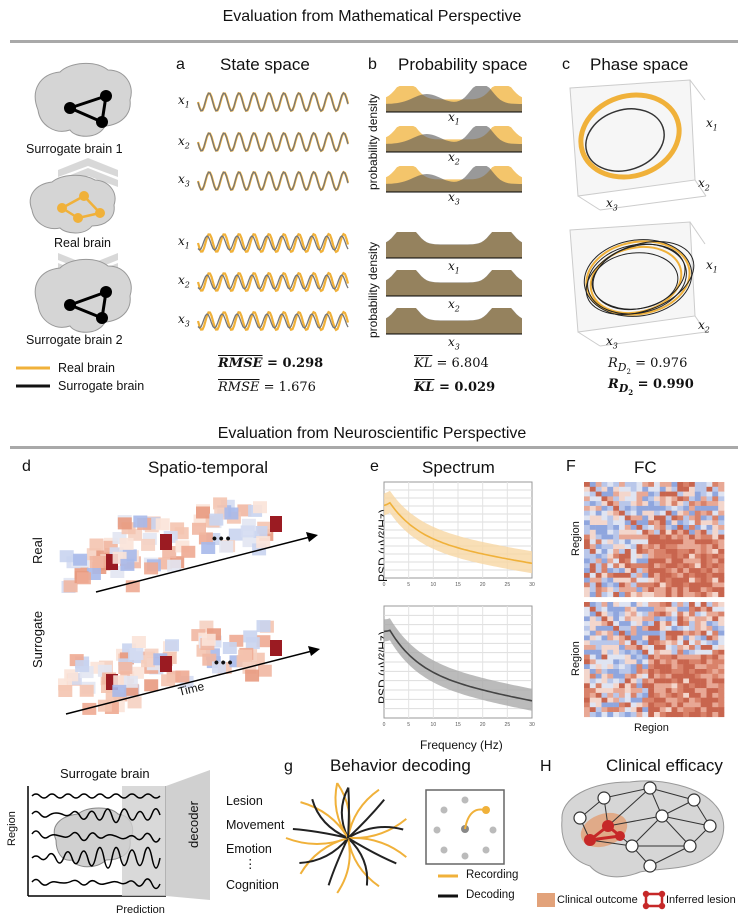 This screenshot has width=744, height=922. Describe the element at coordinates (372, 16) in the screenshot. I see `math-section-title: Evaluation from Mathematical Perspective` at that location.